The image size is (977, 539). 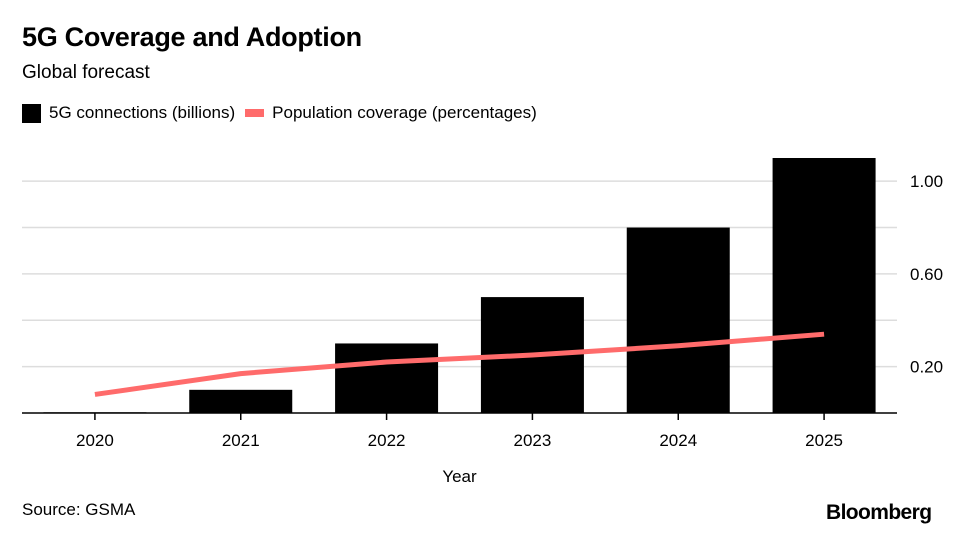 I want to click on coverage-line, so click(x=459, y=364).